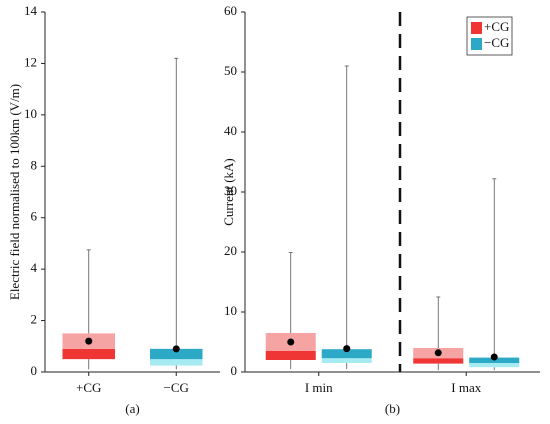  What do you see at coordinates (132, 408) in the screenshot?
I see `x-axis-label: (a)` at bounding box center [132, 408].